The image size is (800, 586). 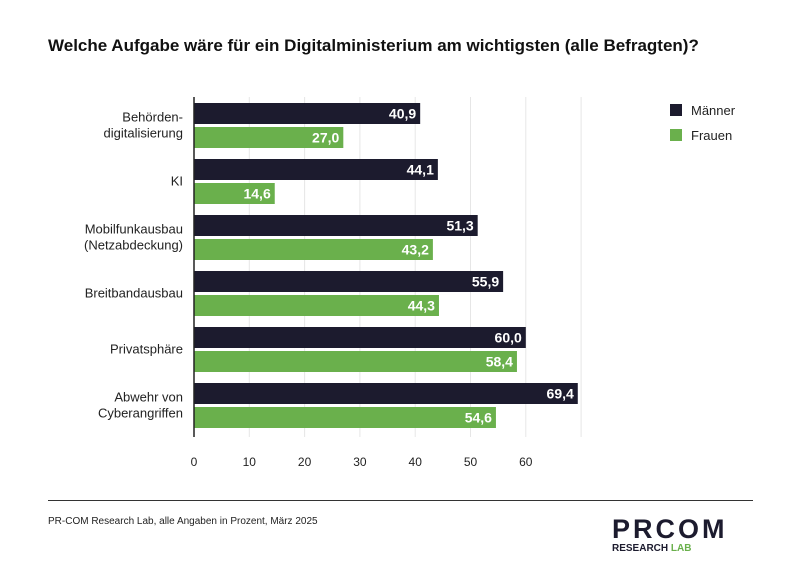 What do you see at coordinates (508, 338) in the screenshot?
I see `data-label: 60,0` at bounding box center [508, 338].